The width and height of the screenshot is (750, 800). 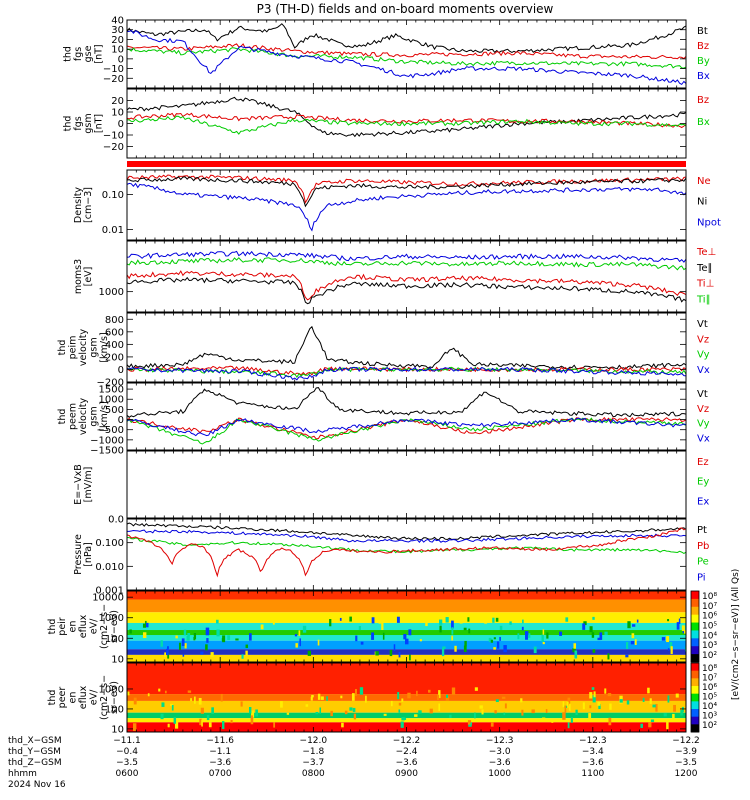 I want to click on y-tick-label: −10, so click(x=113, y=69).